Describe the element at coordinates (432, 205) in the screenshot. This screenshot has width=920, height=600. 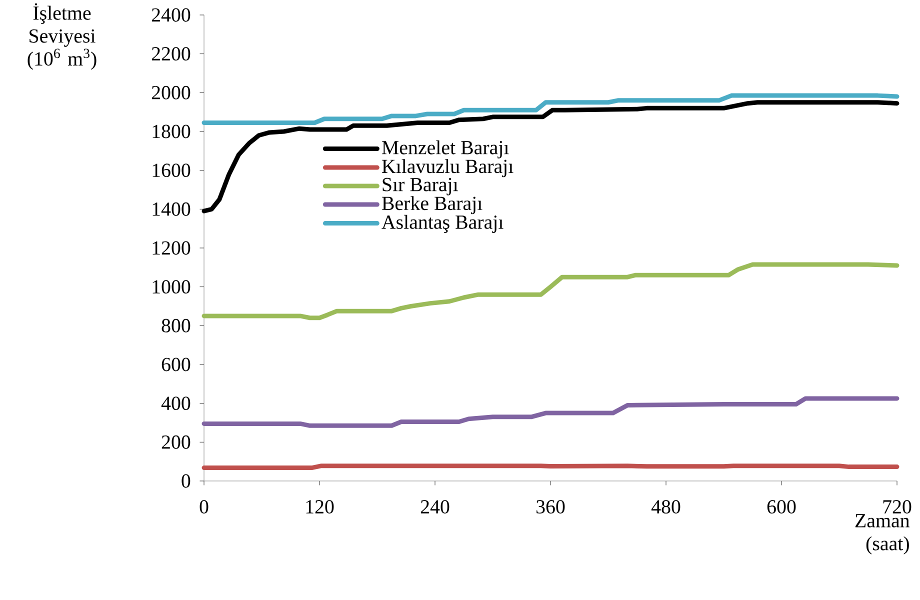
I see `legend-label: Berke Barajı` at that location.